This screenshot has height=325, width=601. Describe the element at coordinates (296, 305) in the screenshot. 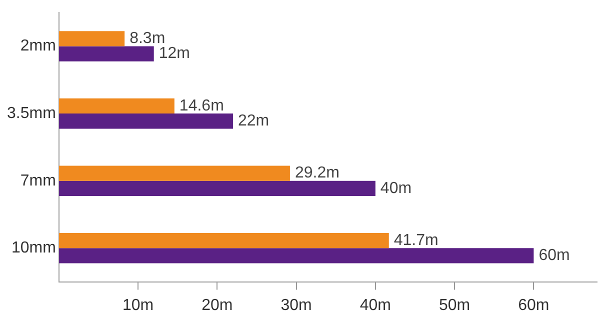

I see `x-tick-label: 30m` at that location.